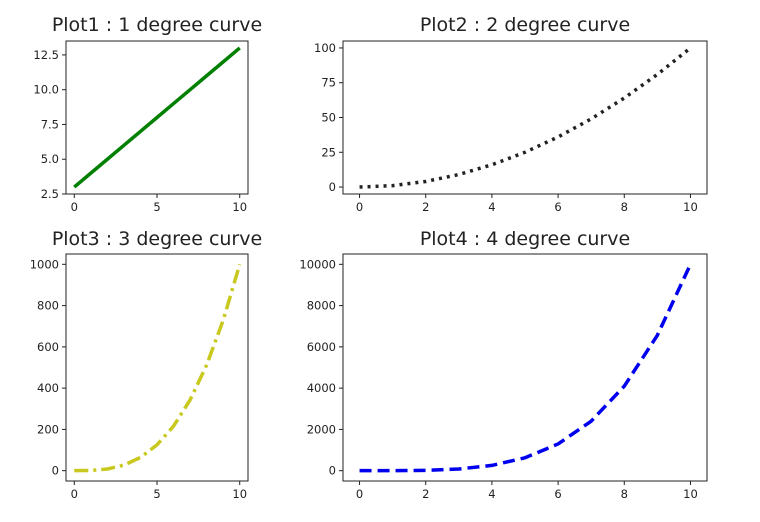 The image size is (760, 522). I want to click on y-tick-label: 10.0, so click(46, 90).